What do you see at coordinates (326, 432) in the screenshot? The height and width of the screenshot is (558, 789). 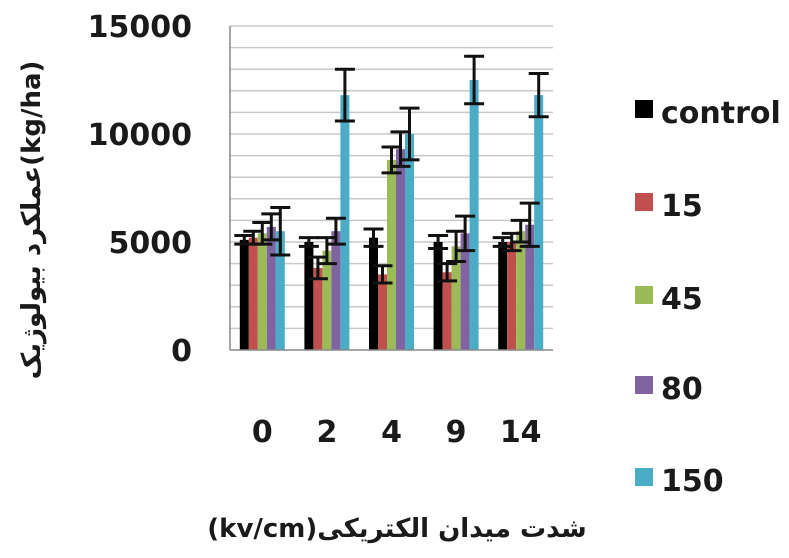 I see `x-tick-label: 2` at bounding box center [326, 432].